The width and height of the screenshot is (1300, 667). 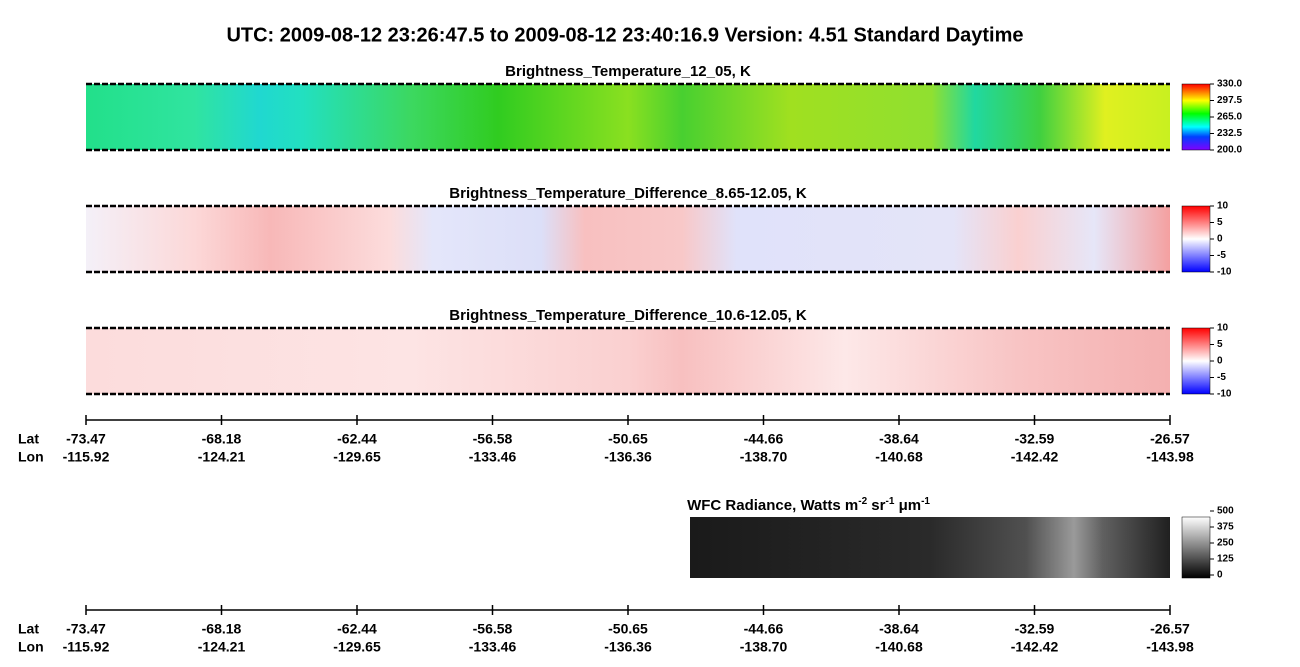 I want to click on colorbar-label: 232.5, so click(x=1229, y=133).